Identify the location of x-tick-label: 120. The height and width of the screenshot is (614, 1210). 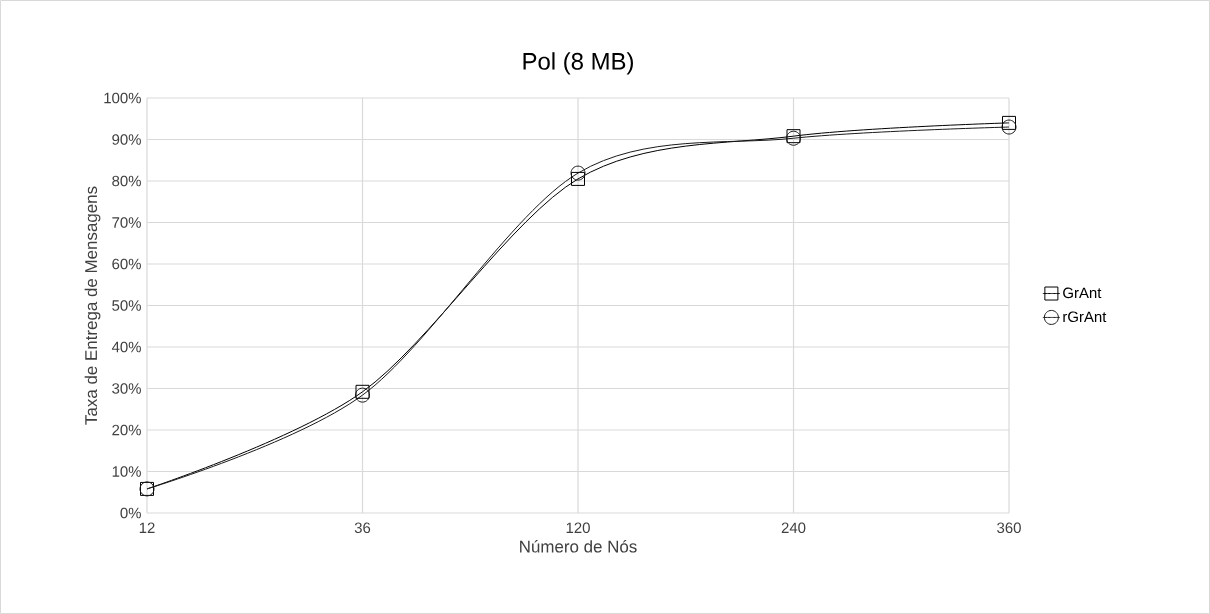
(578, 528).